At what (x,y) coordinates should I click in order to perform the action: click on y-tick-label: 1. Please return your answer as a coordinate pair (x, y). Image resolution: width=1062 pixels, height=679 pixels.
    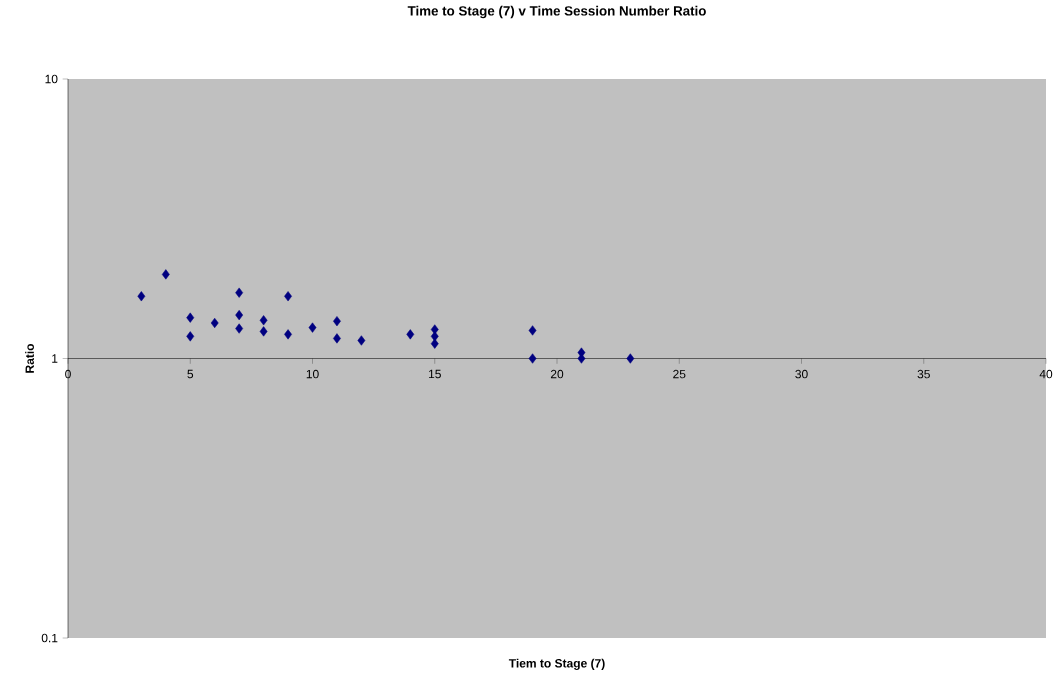
    Looking at the image, I should click on (55, 358).